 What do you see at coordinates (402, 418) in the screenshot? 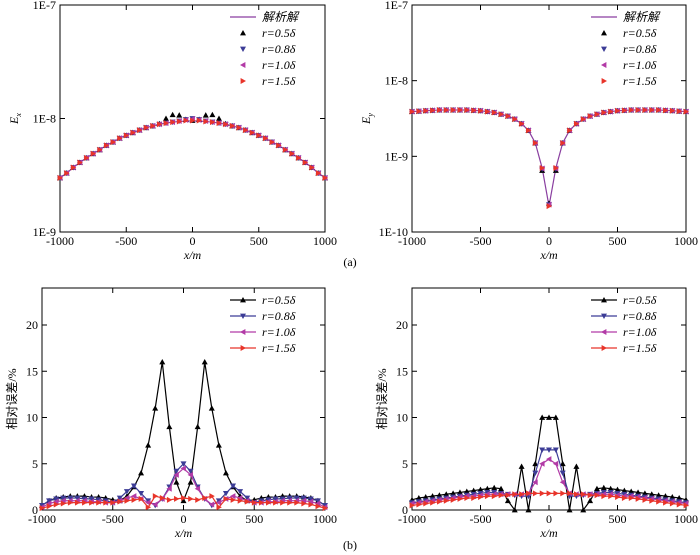
I see `y-tick-label: 10` at bounding box center [402, 418].